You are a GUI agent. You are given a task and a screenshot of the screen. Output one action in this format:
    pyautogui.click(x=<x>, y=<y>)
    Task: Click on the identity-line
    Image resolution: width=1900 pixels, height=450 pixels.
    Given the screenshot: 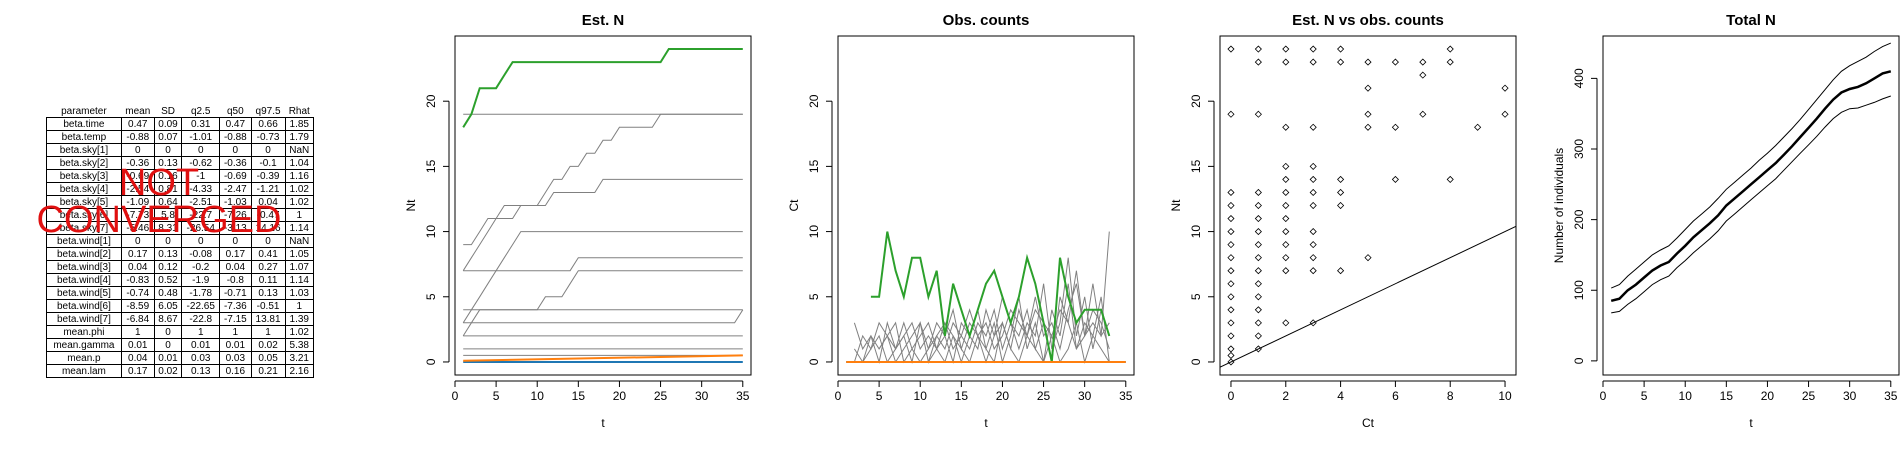 What is the action you would take?
    pyautogui.click(x=1368, y=296)
    